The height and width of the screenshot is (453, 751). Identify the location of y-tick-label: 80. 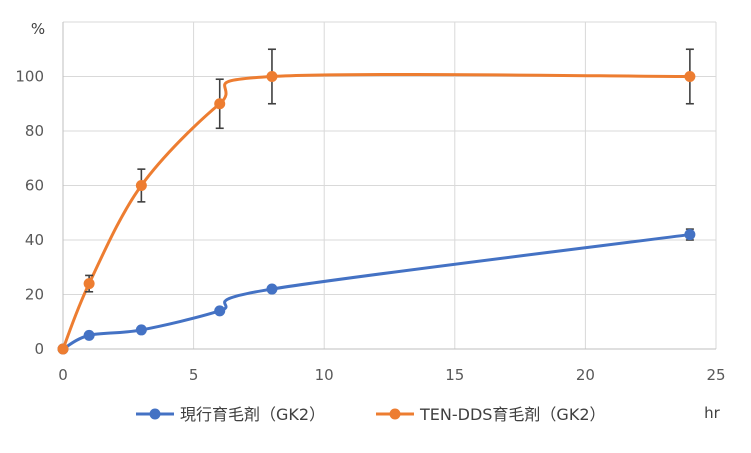
(34, 131).